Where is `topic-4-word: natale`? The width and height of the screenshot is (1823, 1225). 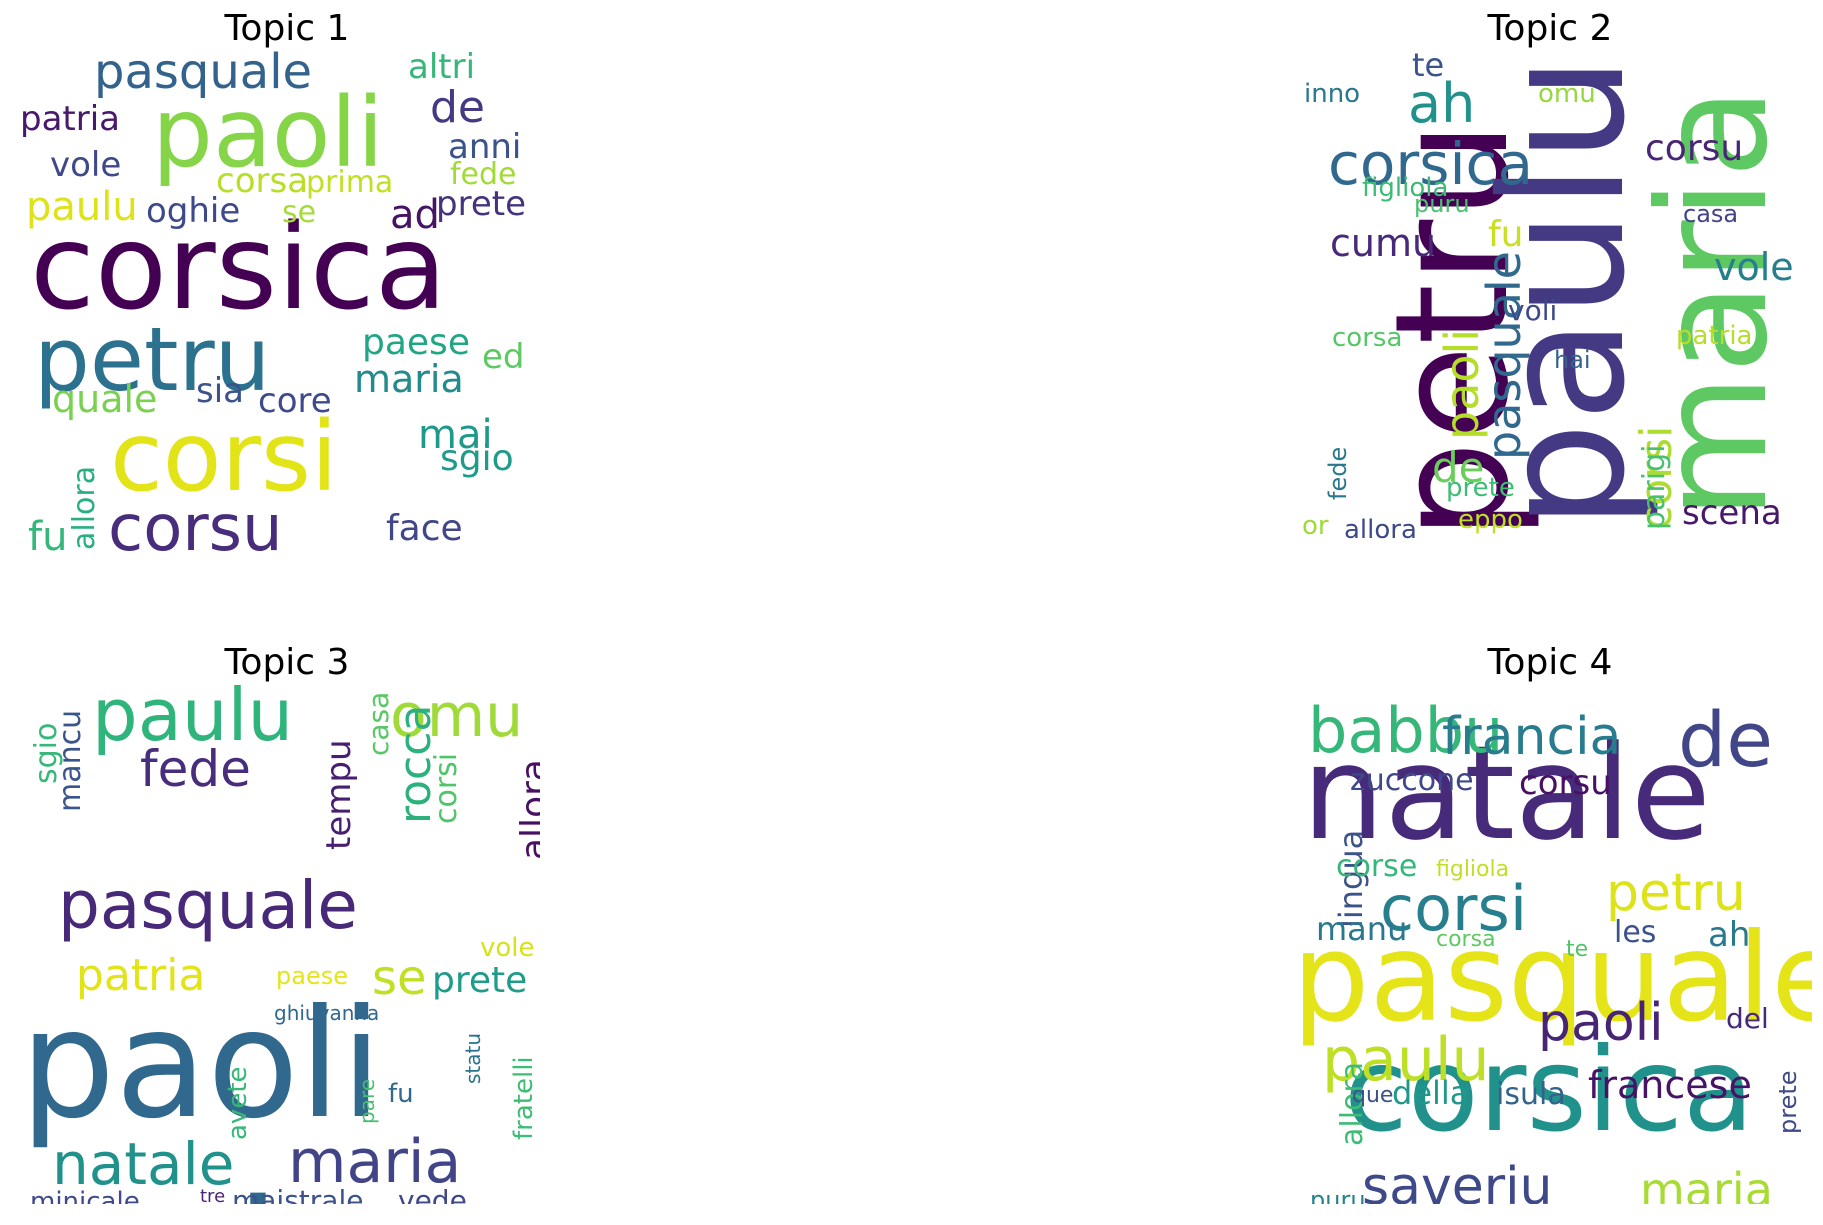
topic-4-word: natale is located at coordinates (1506, 793).